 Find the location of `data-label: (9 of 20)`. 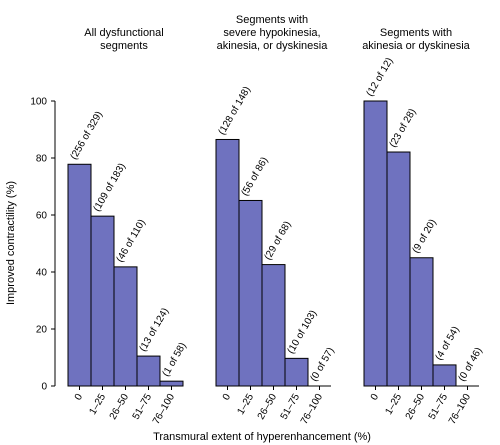

data-label: (9 of 20) is located at coordinates (425, 236).